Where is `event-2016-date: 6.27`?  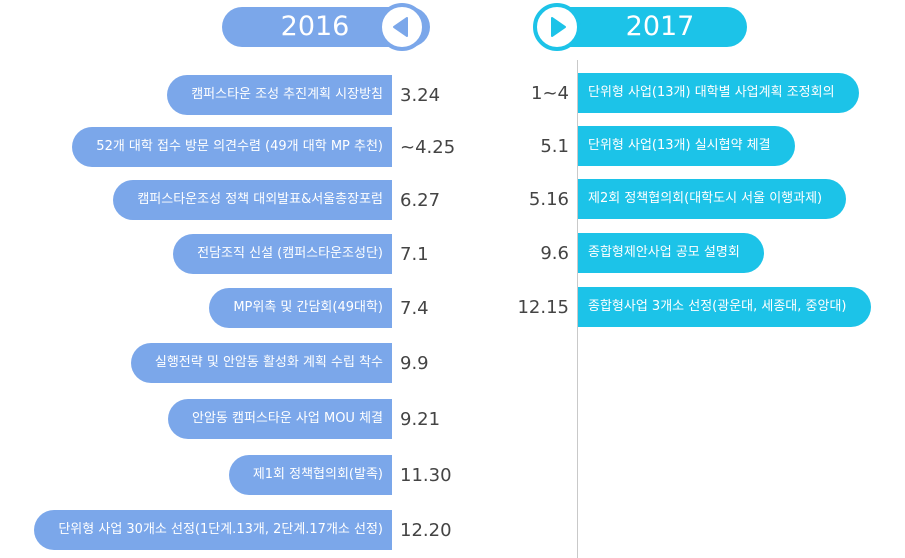 event-2016-date: 6.27 is located at coordinates (420, 200).